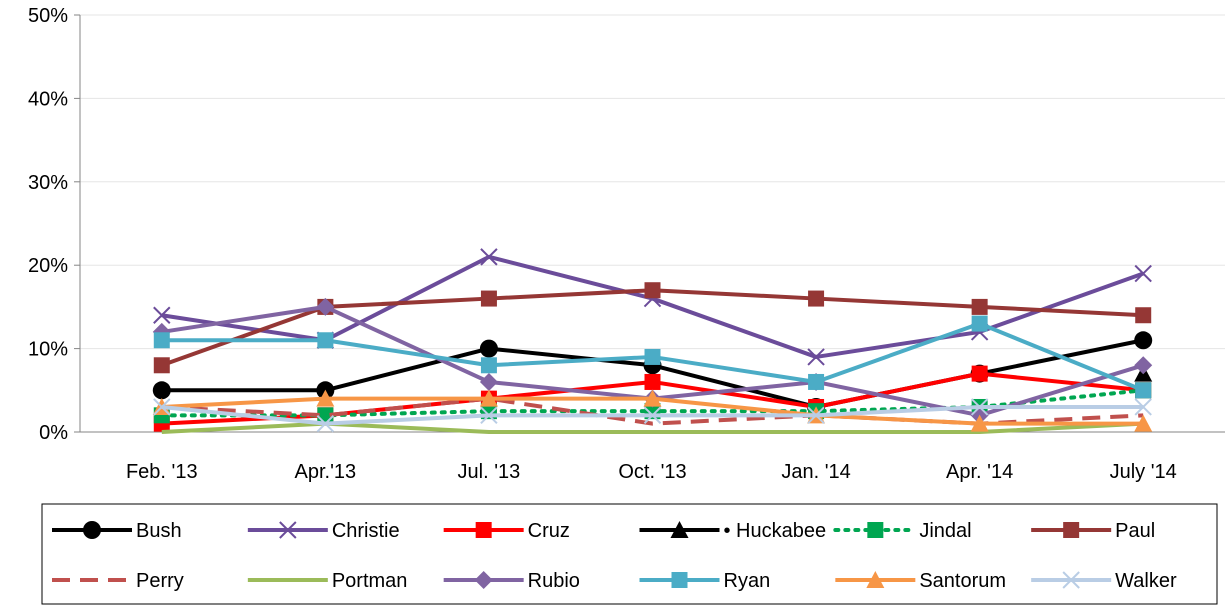  What do you see at coordinates (48, 183) in the screenshot?
I see `y-tick-label: 30%` at bounding box center [48, 183].